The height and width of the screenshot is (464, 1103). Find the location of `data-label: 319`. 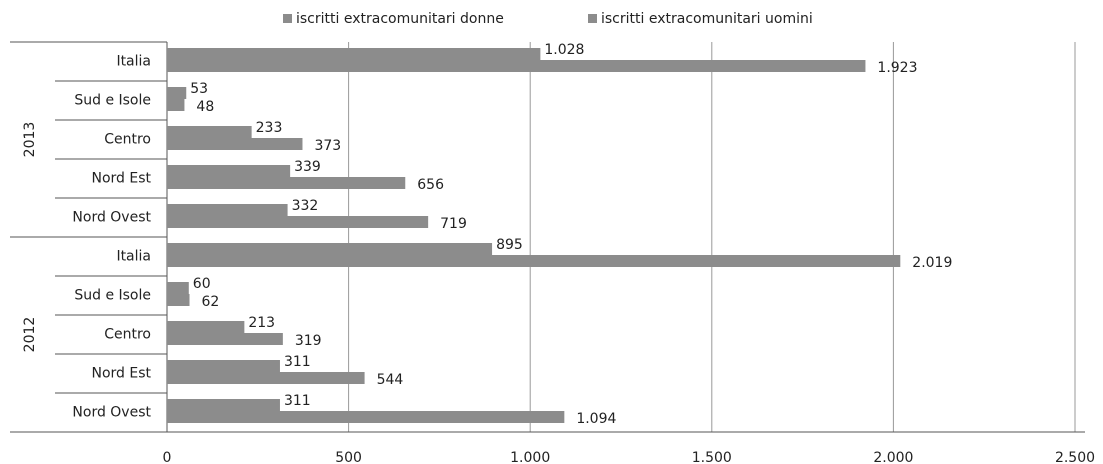

data-label: 319 is located at coordinates (308, 341).